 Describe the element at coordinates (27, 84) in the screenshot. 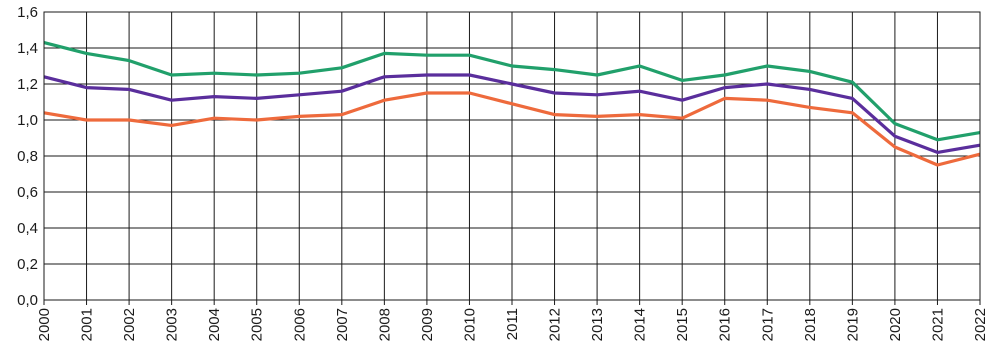

I see `y-tick-label: 1,2` at that location.